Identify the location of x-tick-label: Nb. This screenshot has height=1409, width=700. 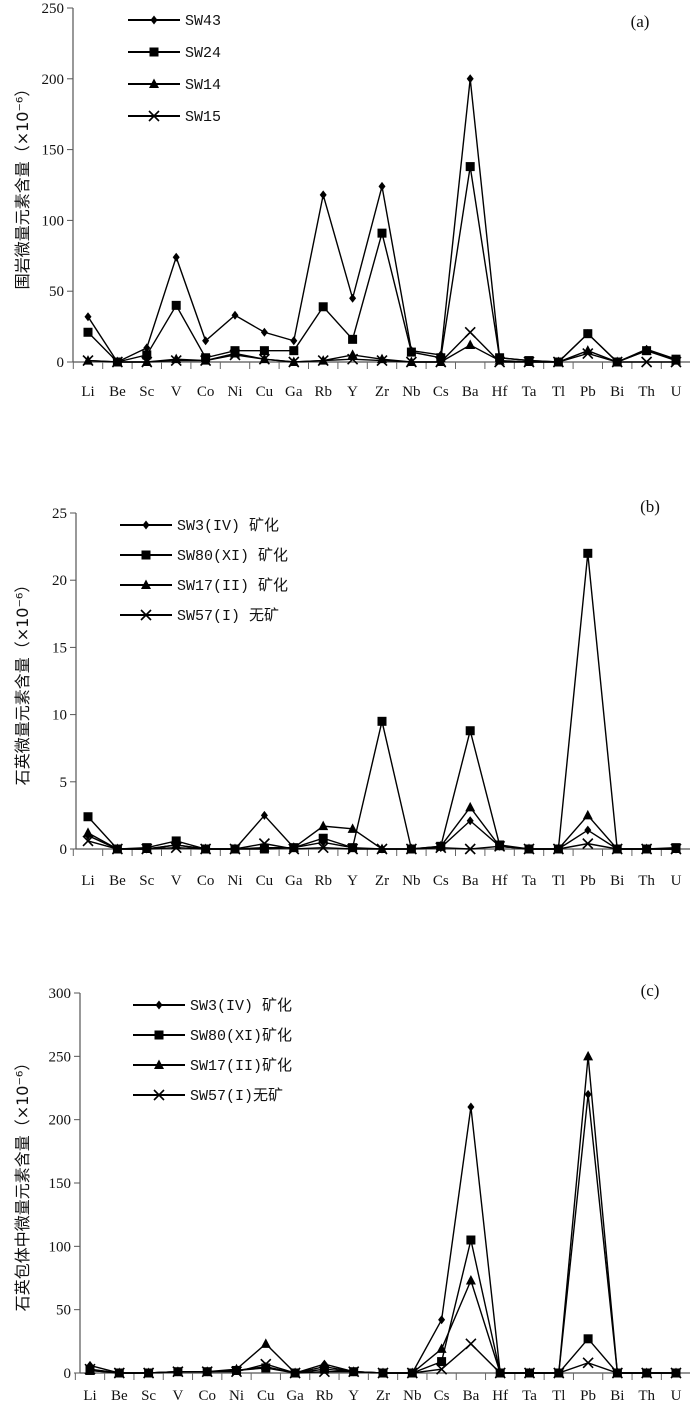
(411, 392).